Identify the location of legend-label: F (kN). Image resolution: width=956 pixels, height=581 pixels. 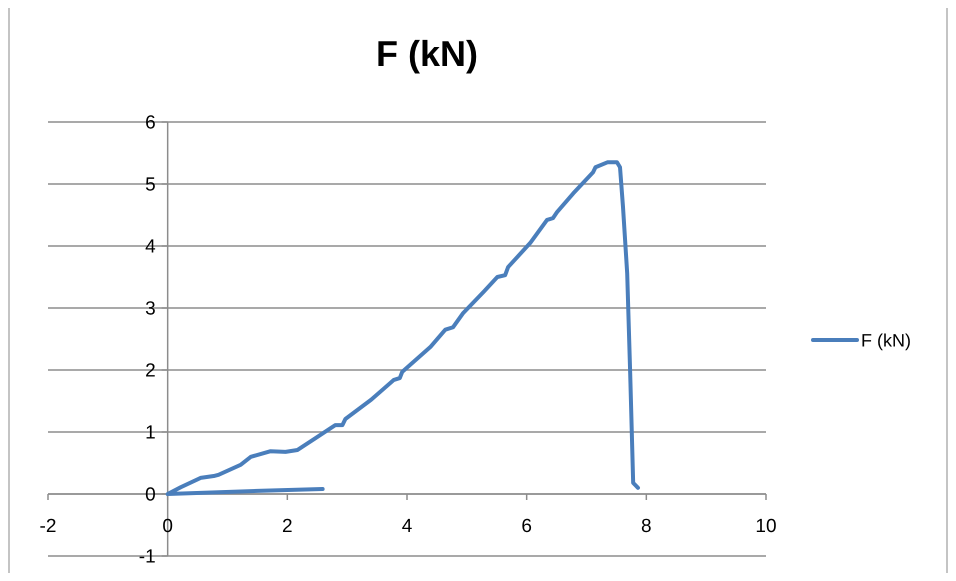
(886, 340).